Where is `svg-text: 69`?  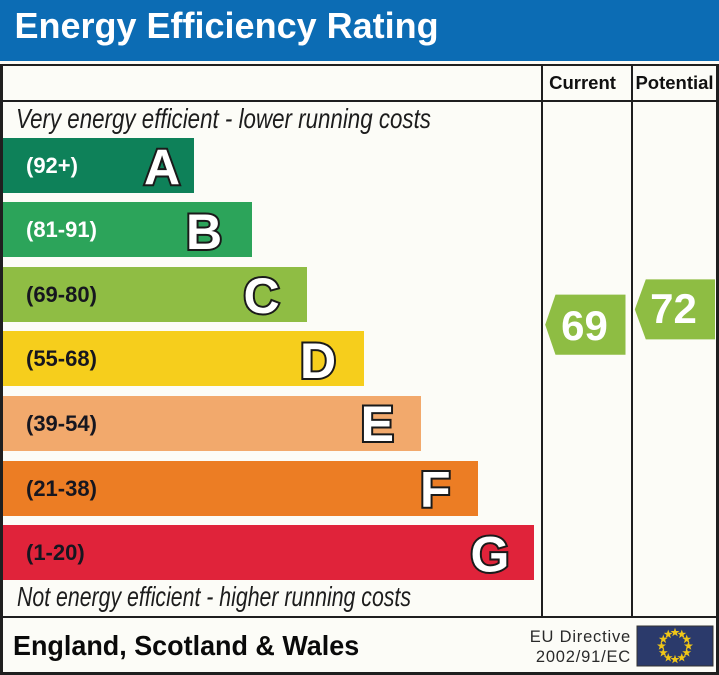 svg-text: 69 is located at coordinates (584, 325).